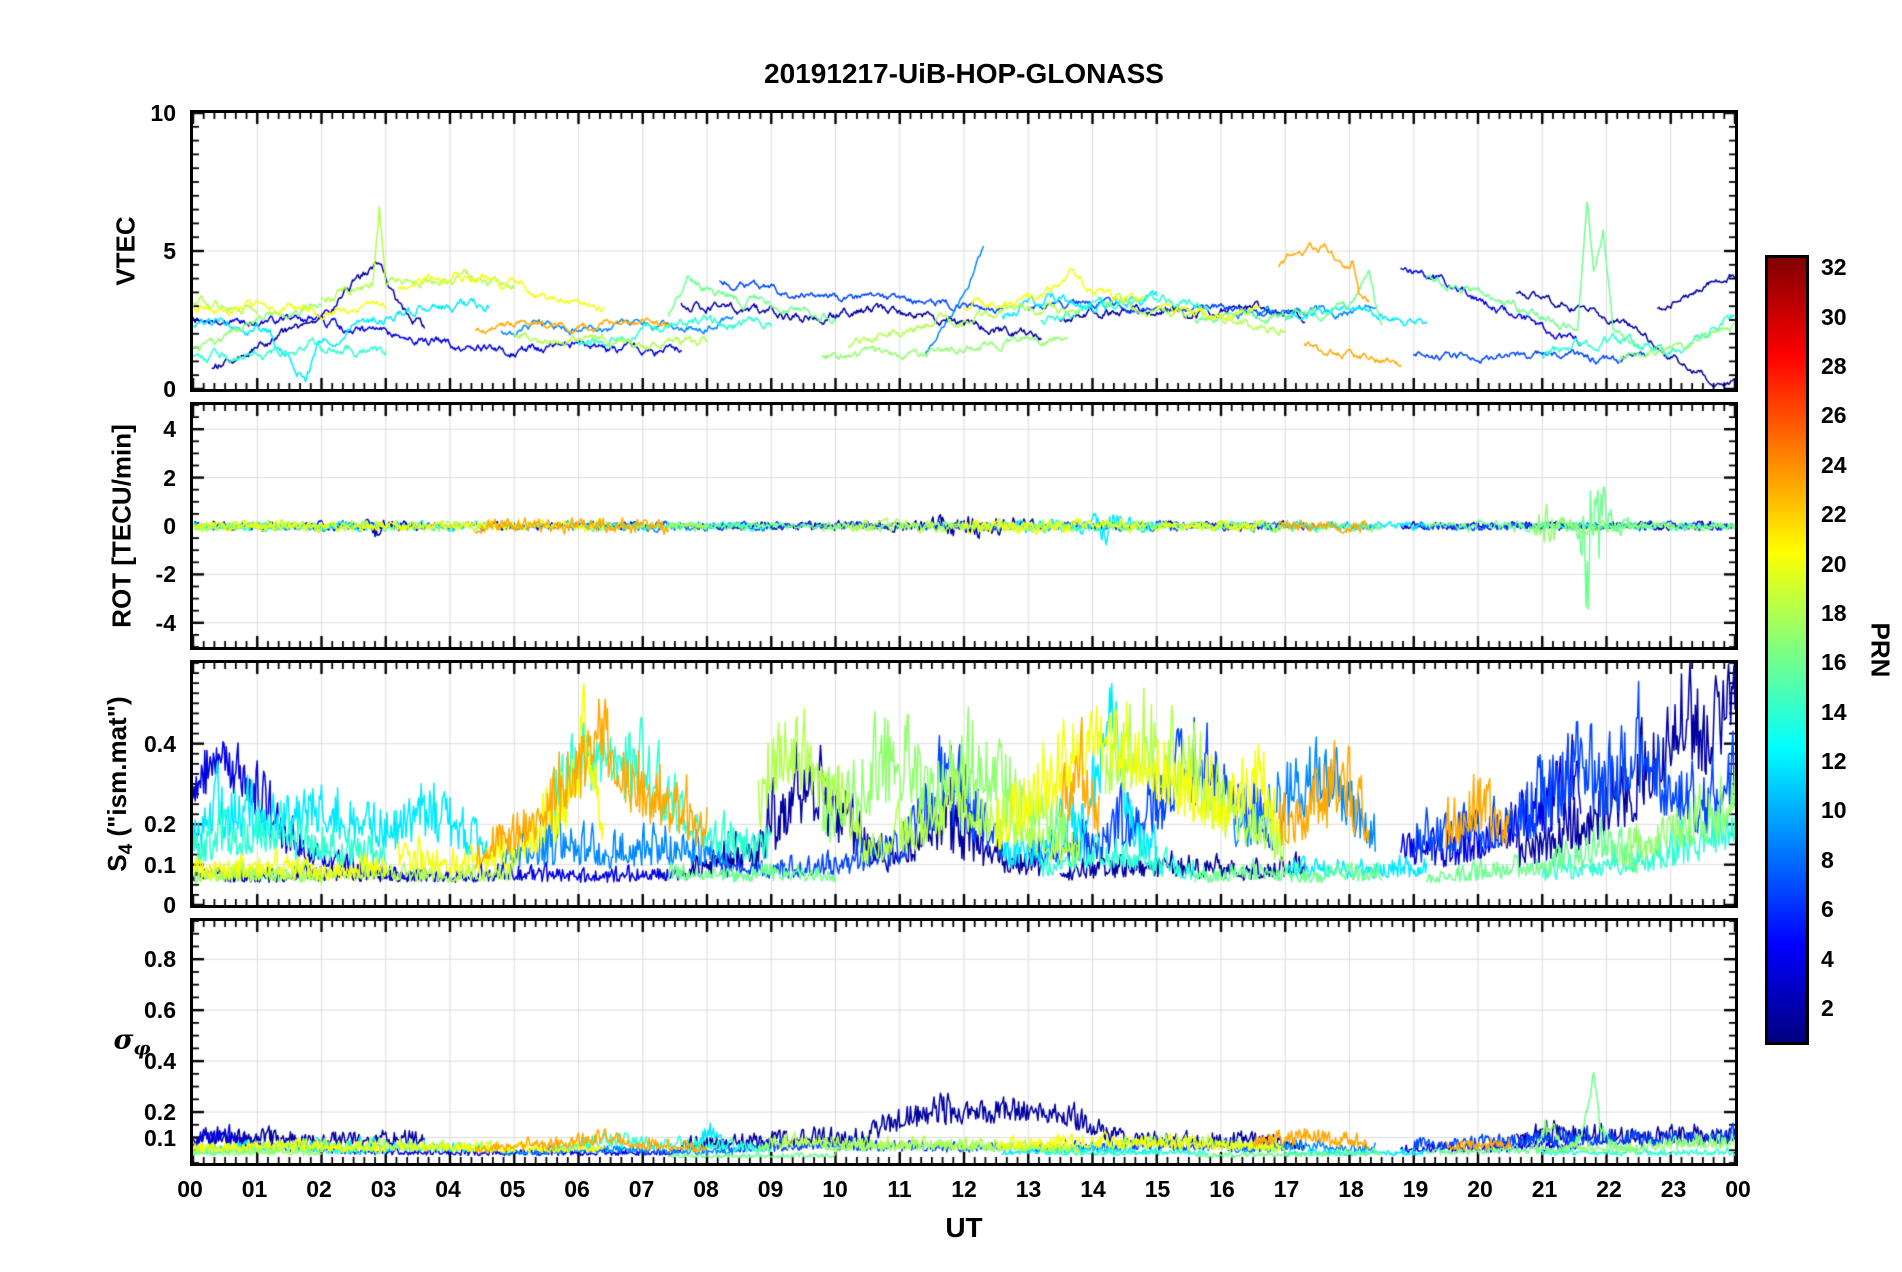  I want to click on y-tick-label: 2, so click(169, 477).